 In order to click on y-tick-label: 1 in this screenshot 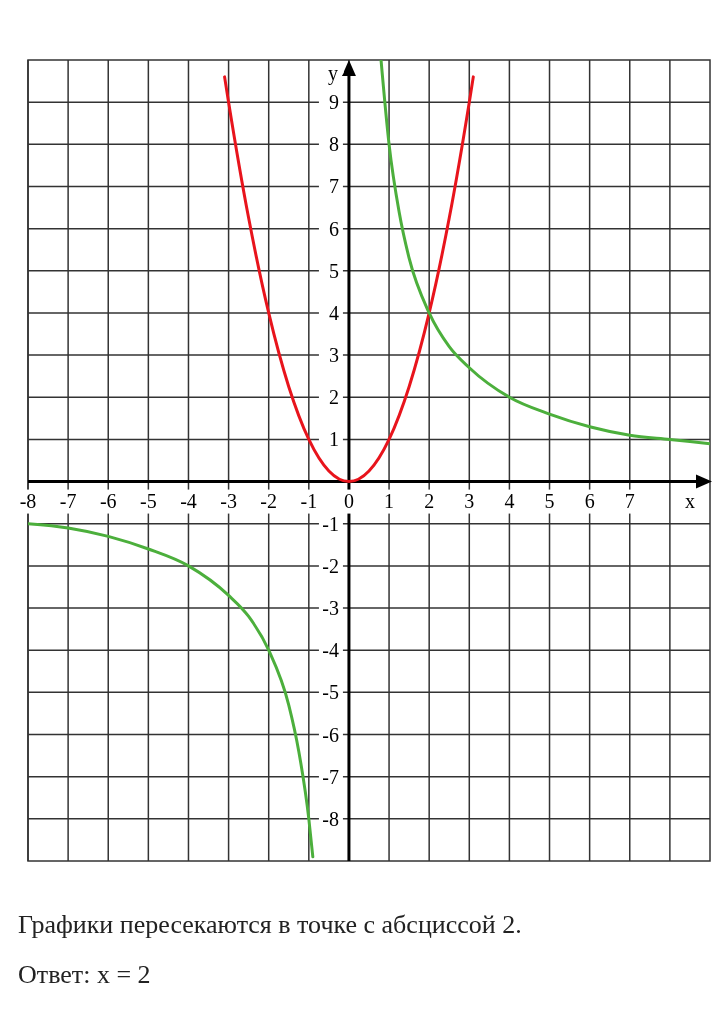, I will do `click(333, 439)`.